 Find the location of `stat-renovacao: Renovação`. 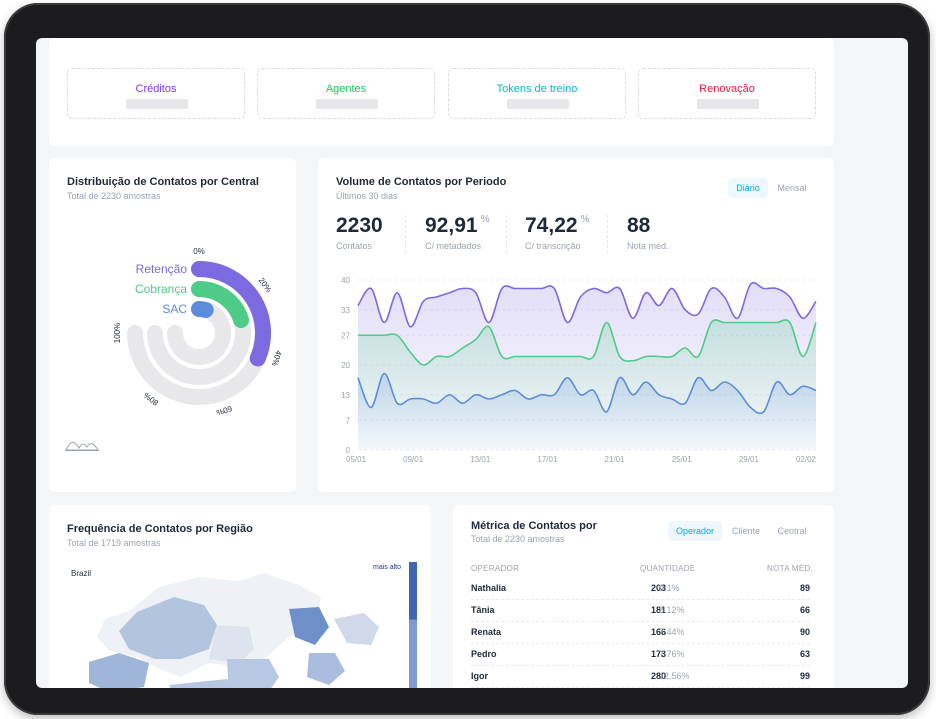

stat-renovacao: Renovação is located at coordinates (727, 93).